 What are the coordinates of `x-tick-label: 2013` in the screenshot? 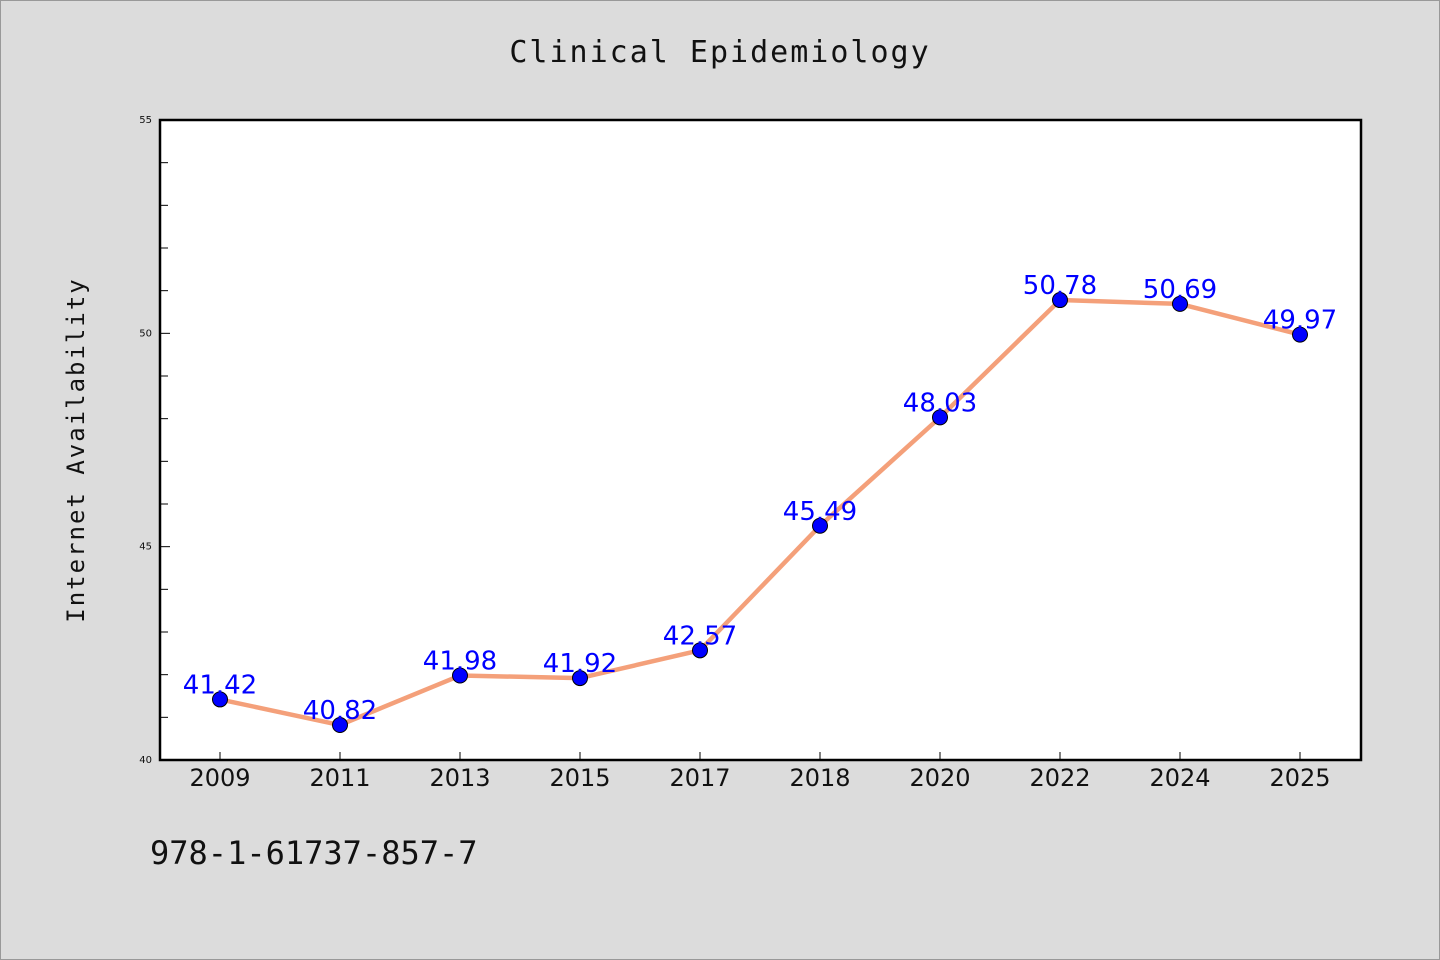 It's located at (459, 778).